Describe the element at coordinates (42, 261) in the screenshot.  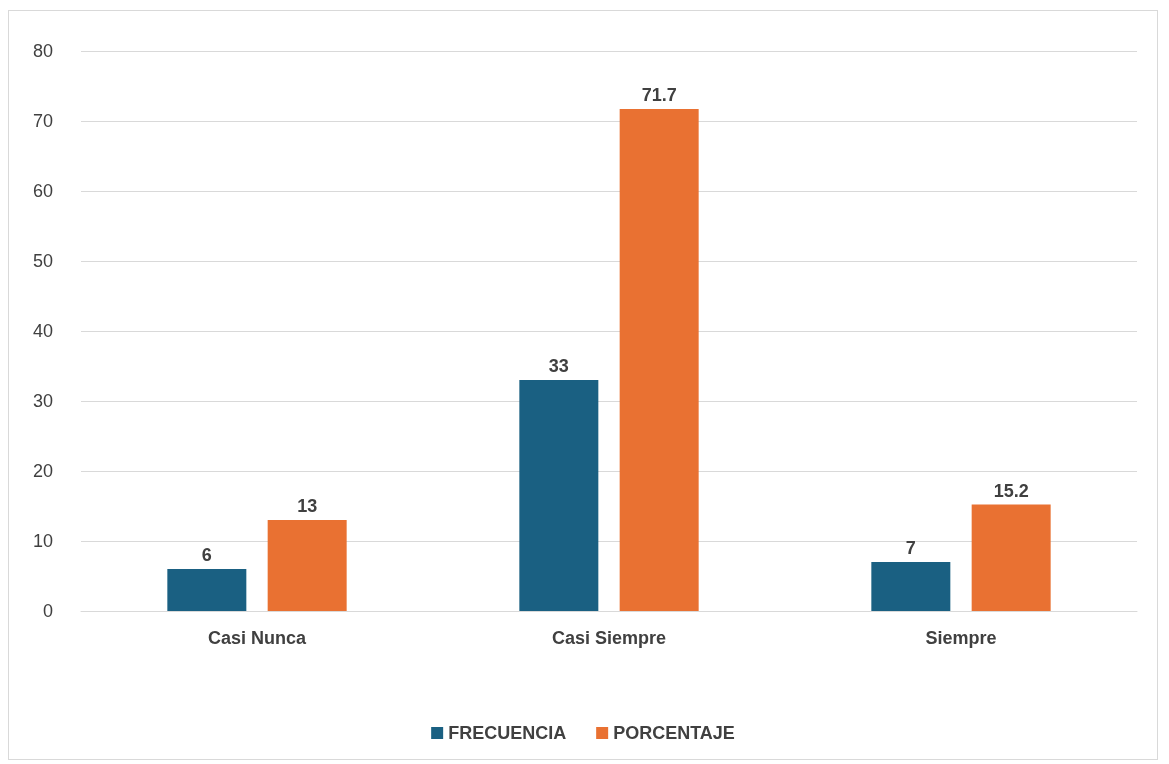
I see `y-tick-label: 50` at that location.